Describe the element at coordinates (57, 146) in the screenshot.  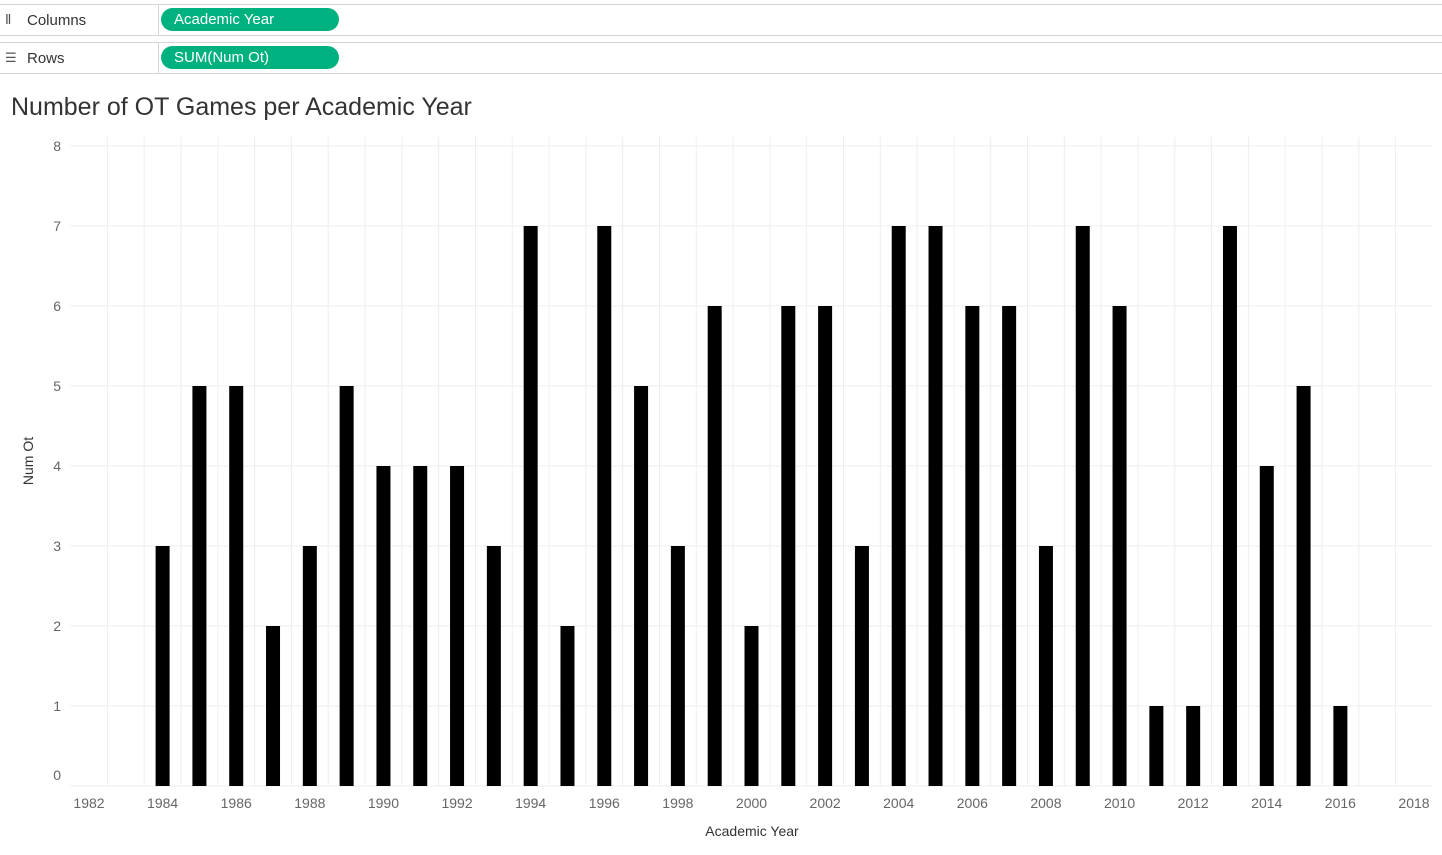
I see `y-tick-label: 8` at that location.